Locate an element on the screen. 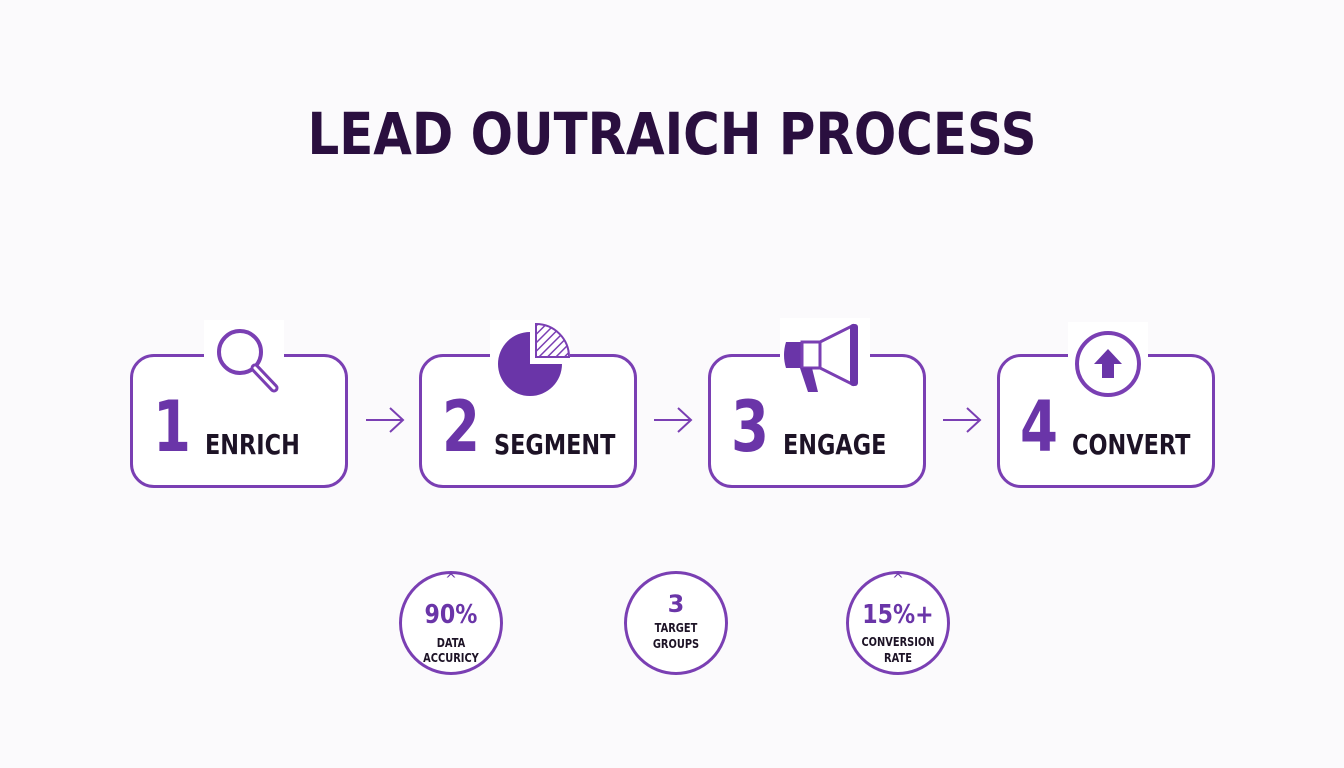 This screenshot has width=1344, height=768. step-number: 2 is located at coordinates (461, 427).